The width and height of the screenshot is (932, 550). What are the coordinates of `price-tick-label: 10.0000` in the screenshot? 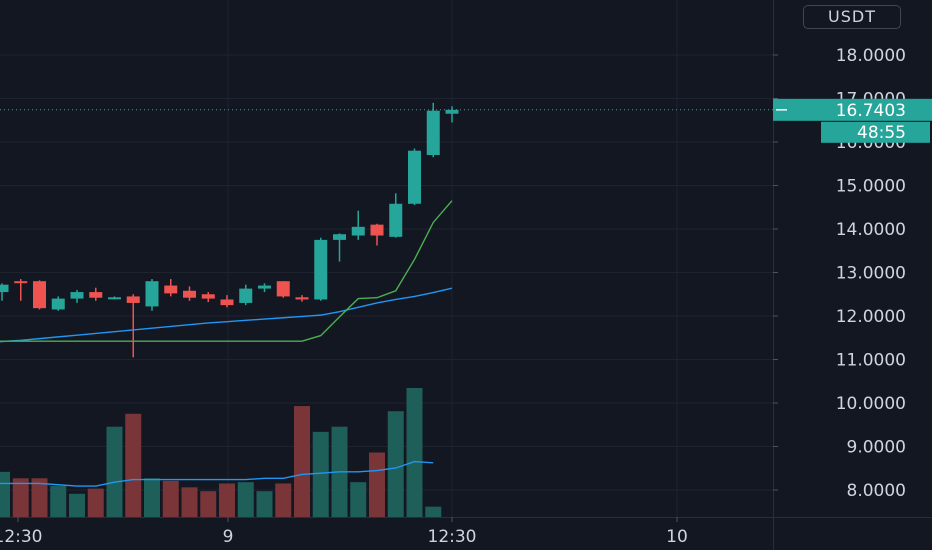 It's located at (871, 404).